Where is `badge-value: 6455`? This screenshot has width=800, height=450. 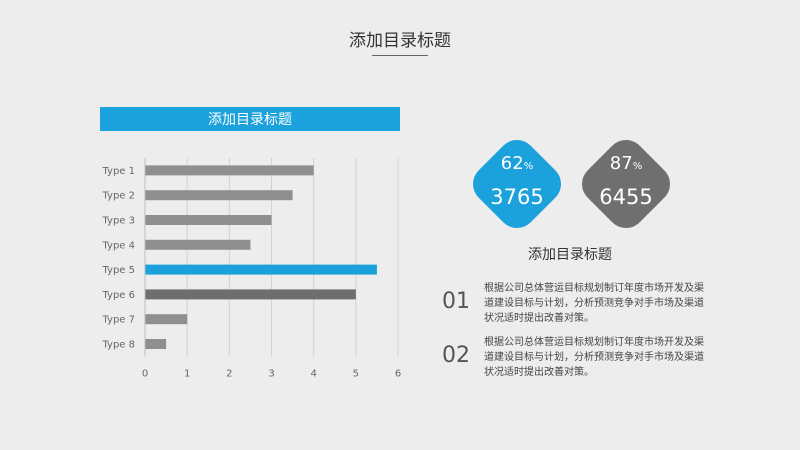
badge-value: 6455 is located at coordinates (626, 197).